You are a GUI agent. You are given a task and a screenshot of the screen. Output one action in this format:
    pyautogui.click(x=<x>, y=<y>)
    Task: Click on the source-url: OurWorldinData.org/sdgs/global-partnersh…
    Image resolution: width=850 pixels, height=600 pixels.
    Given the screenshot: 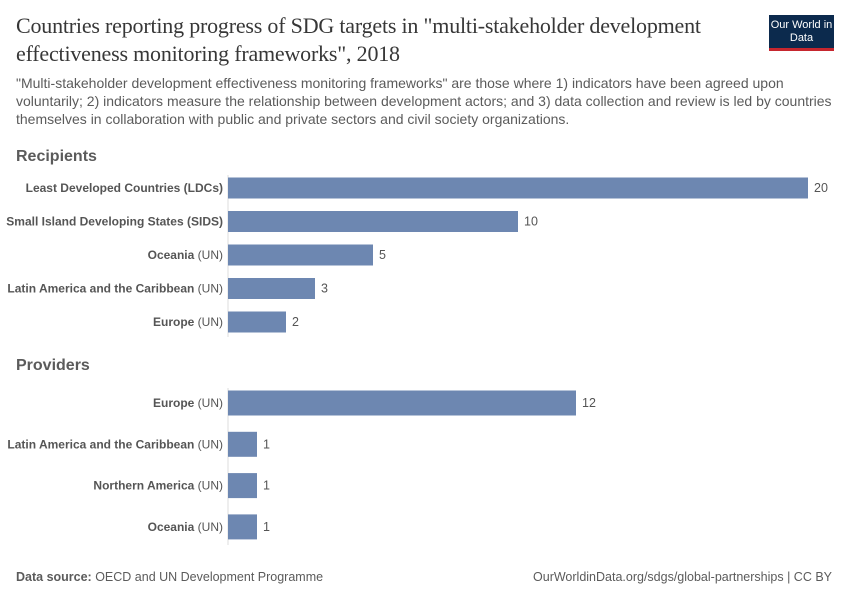 What is the action you would take?
    pyautogui.click(x=682, y=577)
    